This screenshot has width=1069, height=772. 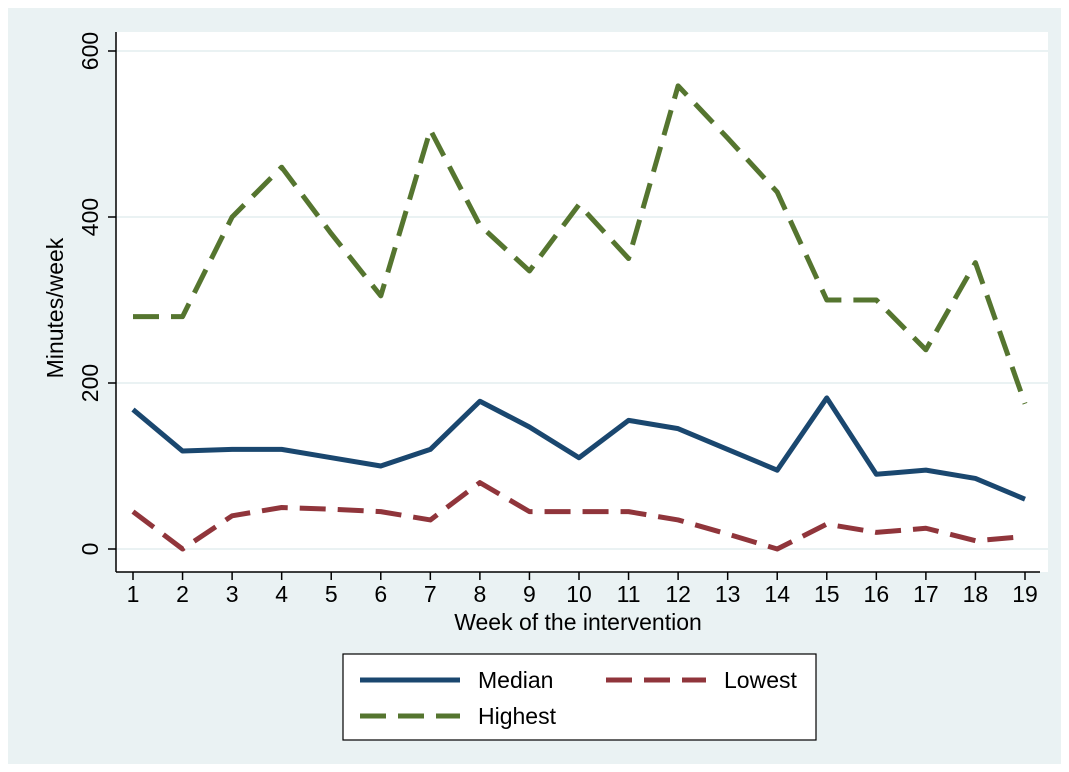 I want to click on x-tick-label-5: 5, so click(x=331, y=594).